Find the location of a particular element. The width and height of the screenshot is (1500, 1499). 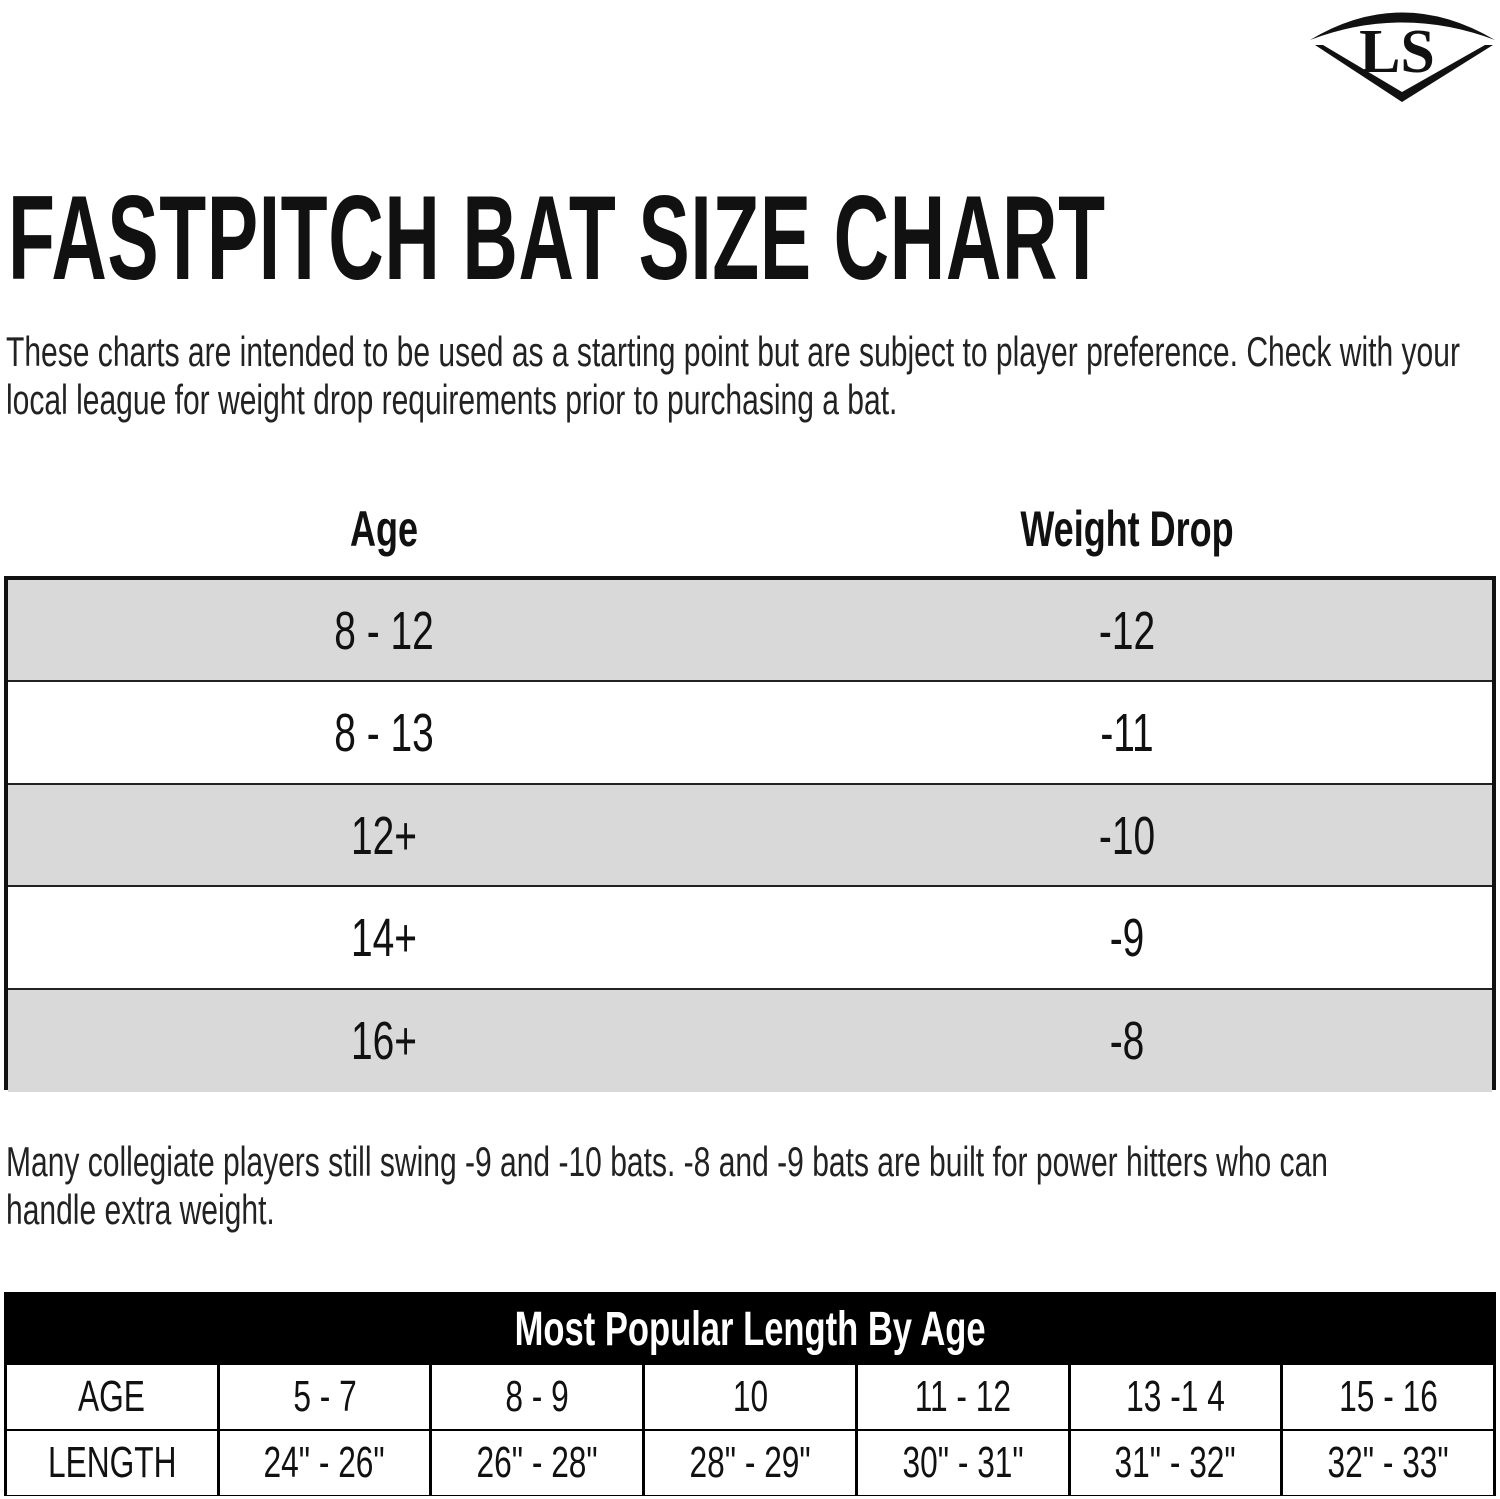

table-cell: 31" - 32" is located at coordinates (1175, 1463).